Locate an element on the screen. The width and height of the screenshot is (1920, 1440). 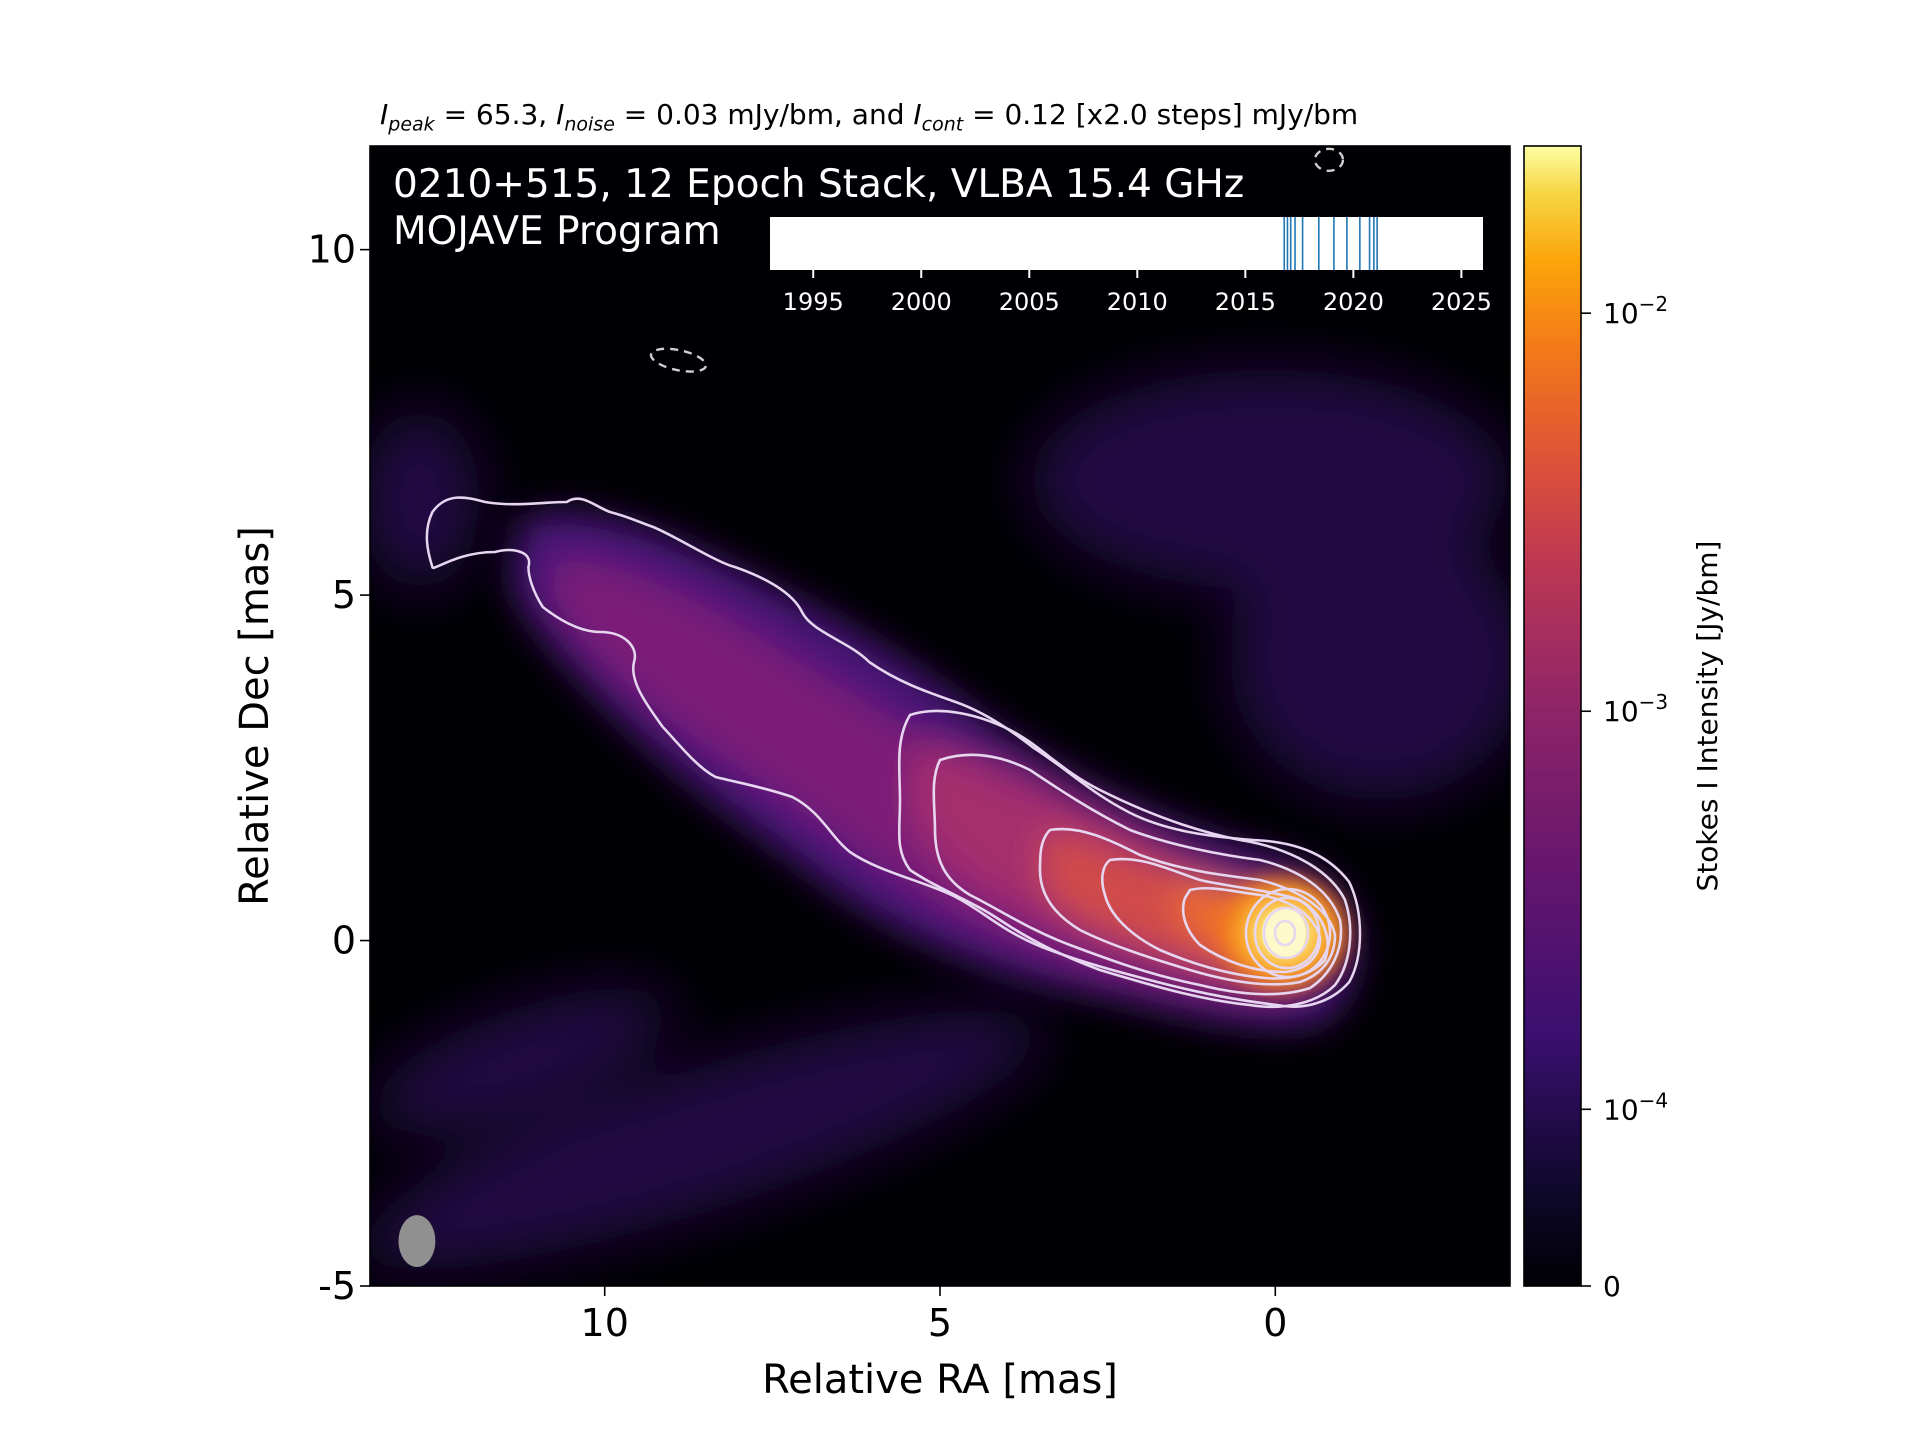
x-tick-label: 5 is located at coordinates (940, 1323).